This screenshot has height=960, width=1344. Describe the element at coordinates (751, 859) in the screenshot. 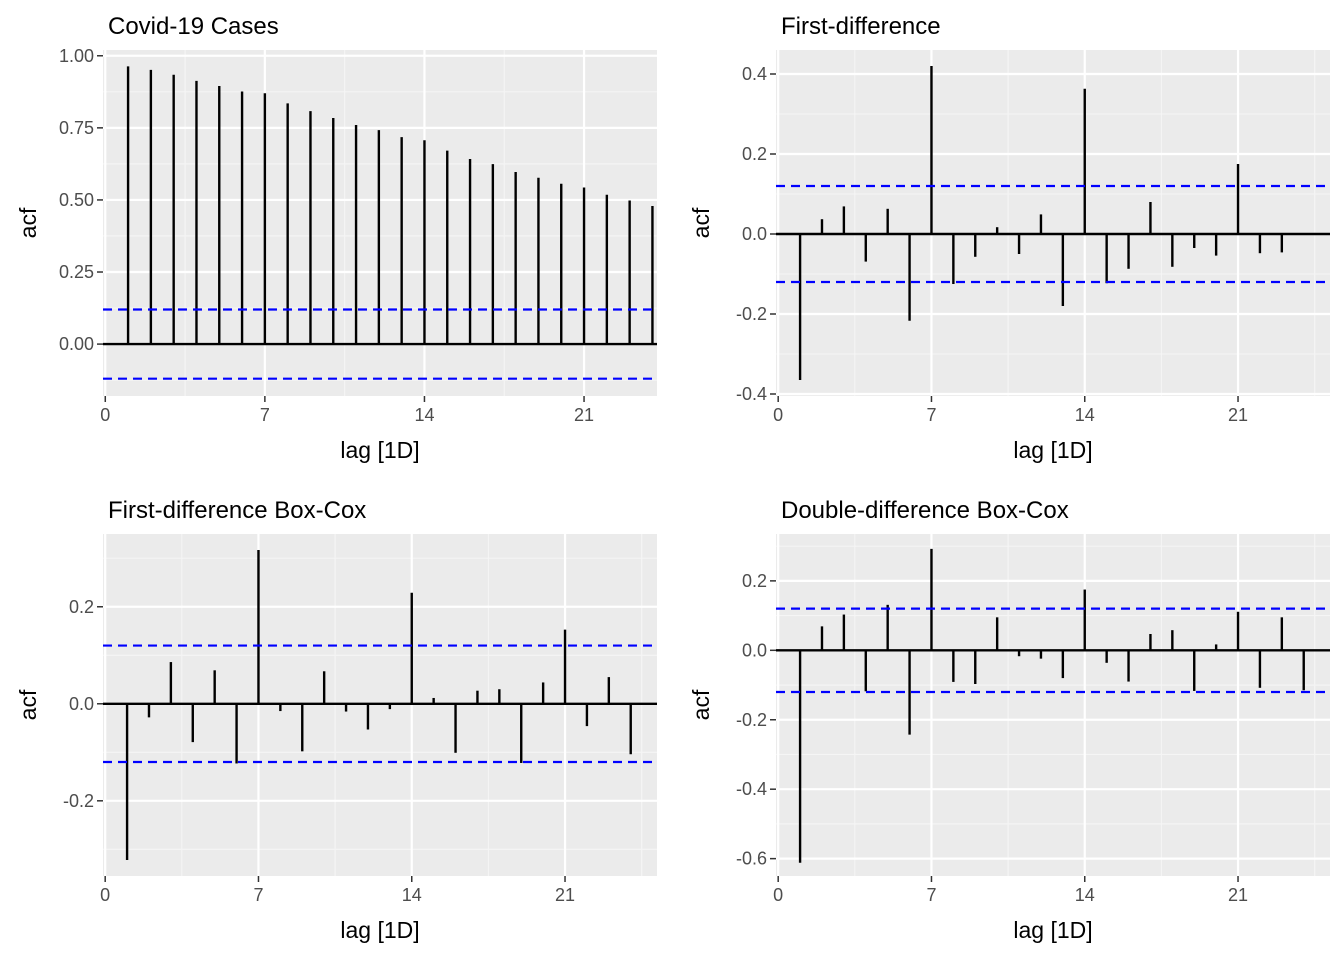

I see `y-tick-label: -0.6` at that location.